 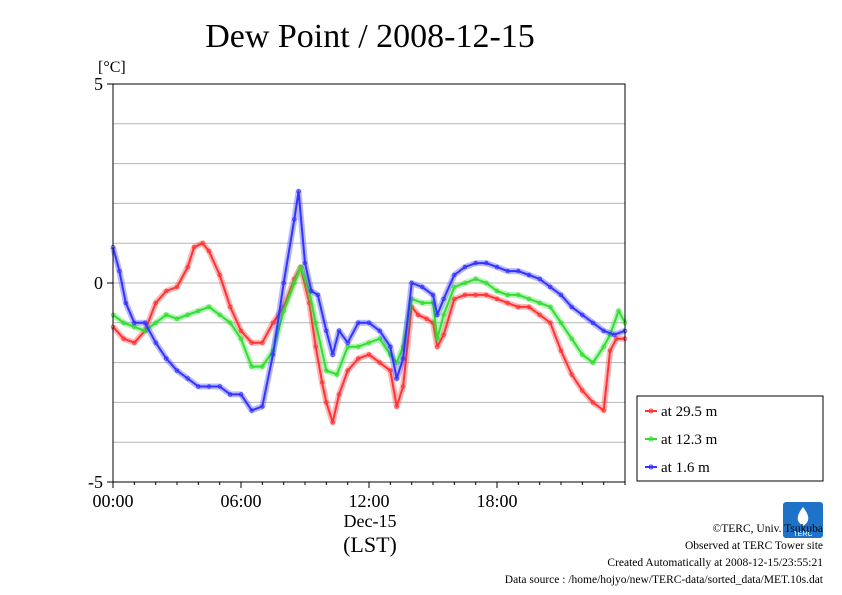 I want to click on series-line, so click(x=369, y=321).